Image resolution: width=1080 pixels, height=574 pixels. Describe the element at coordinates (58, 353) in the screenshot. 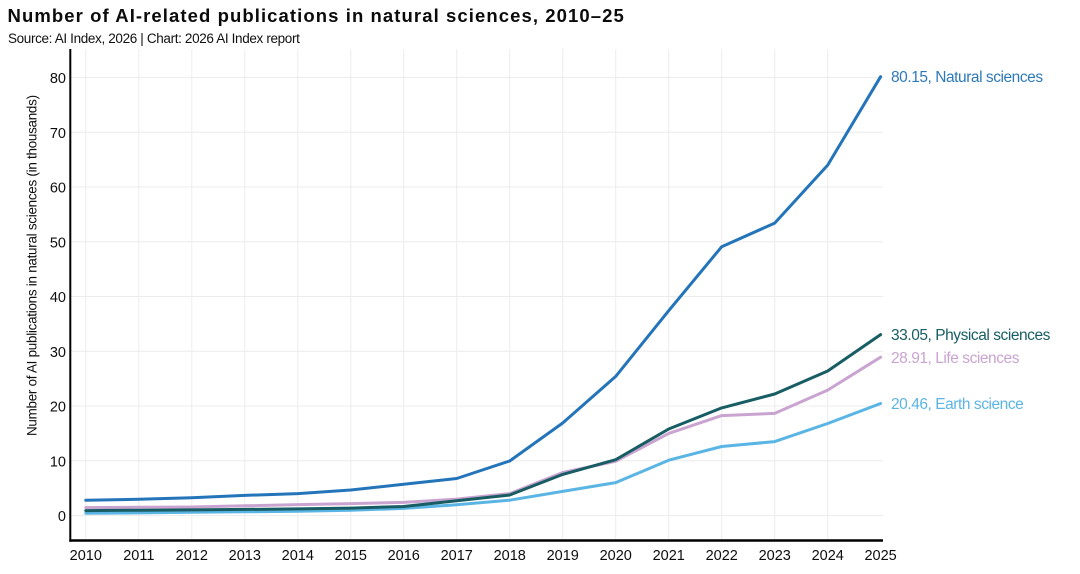

I see `svg-text: 30` at that location.